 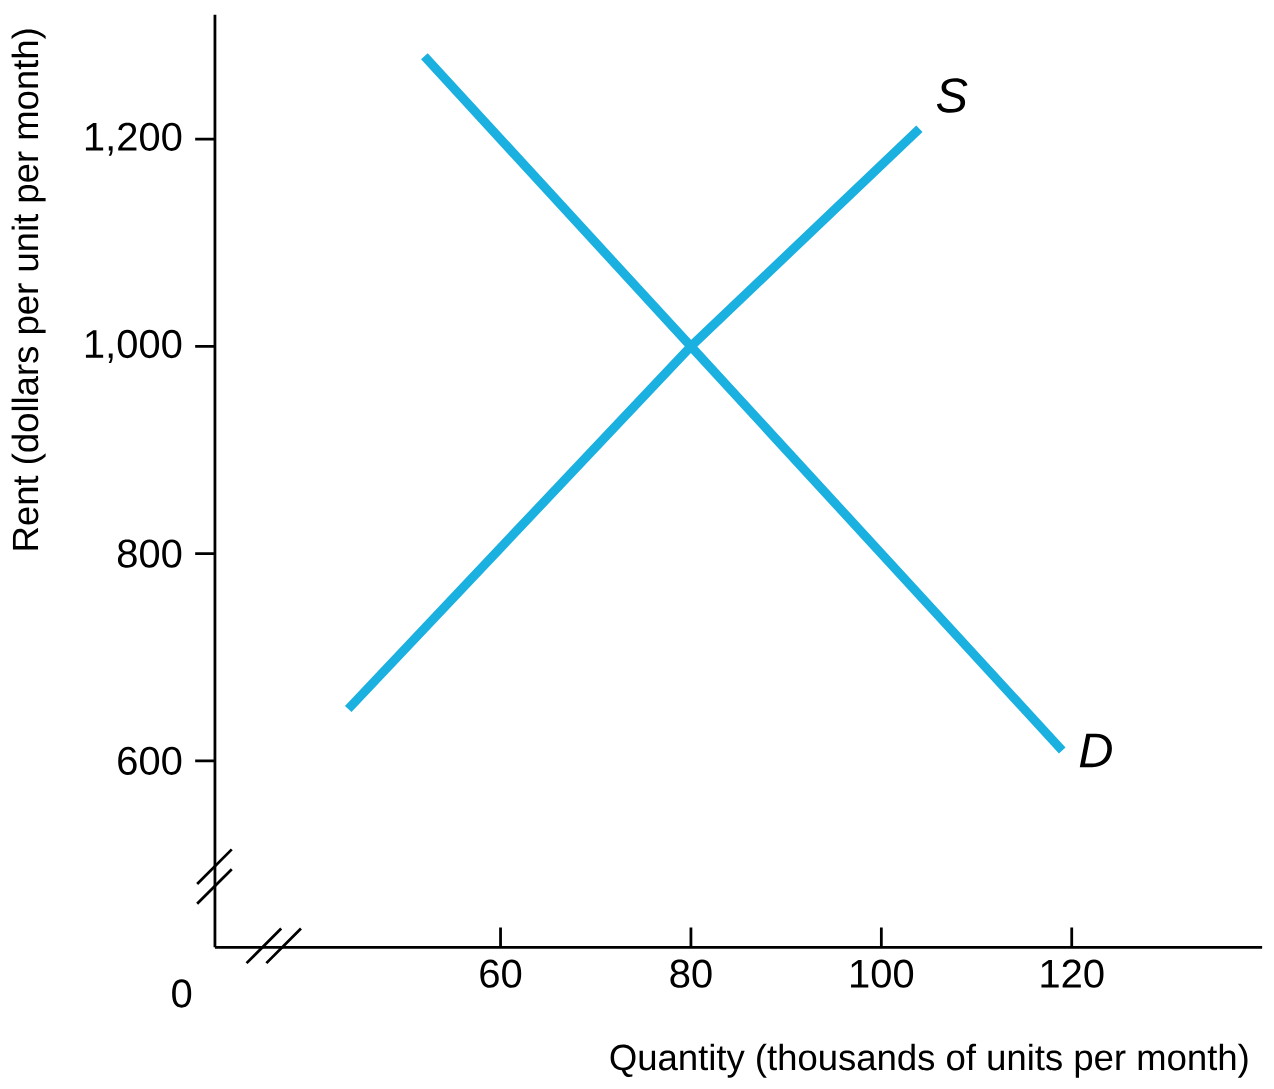 What do you see at coordinates (149, 553) in the screenshot?
I see `y-tick-label: 800` at bounding box center [149, 553].